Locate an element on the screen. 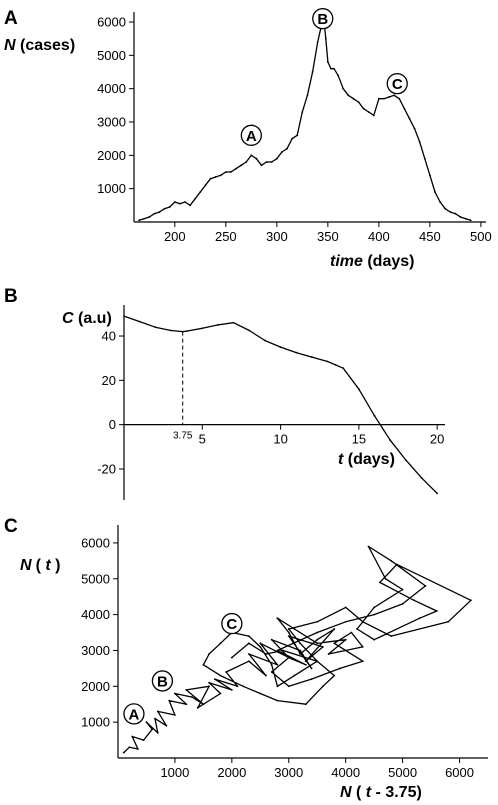 This screenshot has width=498, height=805. x-tick-label: 5 is located at coordinates (202, 439).